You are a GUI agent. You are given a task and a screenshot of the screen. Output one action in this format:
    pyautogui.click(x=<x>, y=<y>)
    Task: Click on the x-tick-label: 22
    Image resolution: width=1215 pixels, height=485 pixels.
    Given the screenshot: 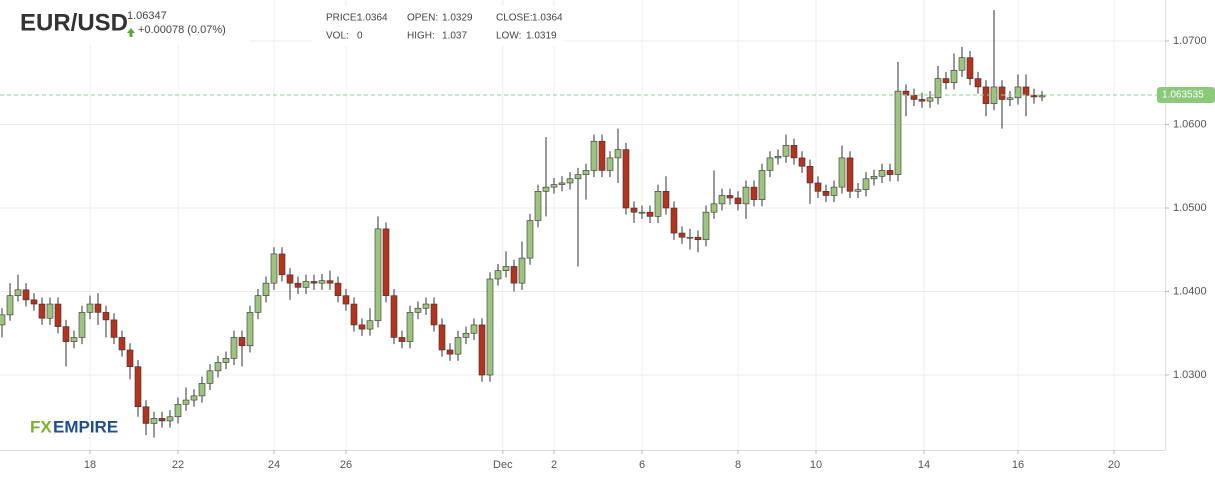 What is the action you would take?
    pyautogui.click(x=178, y=465)
    